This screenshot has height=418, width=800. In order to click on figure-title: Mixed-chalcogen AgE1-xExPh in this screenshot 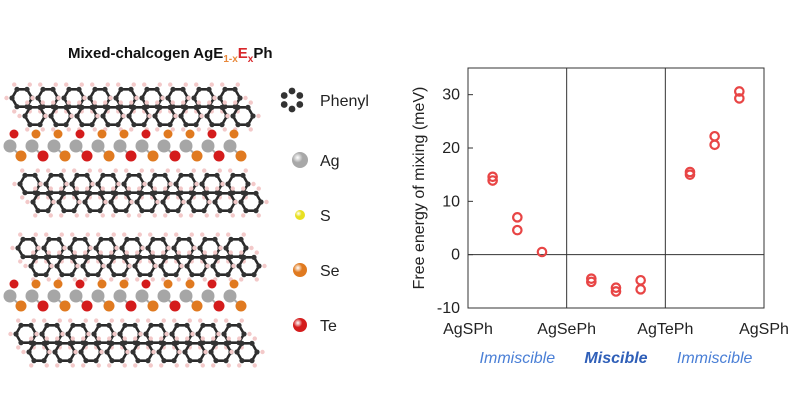, I will do `click(170, 55)`.